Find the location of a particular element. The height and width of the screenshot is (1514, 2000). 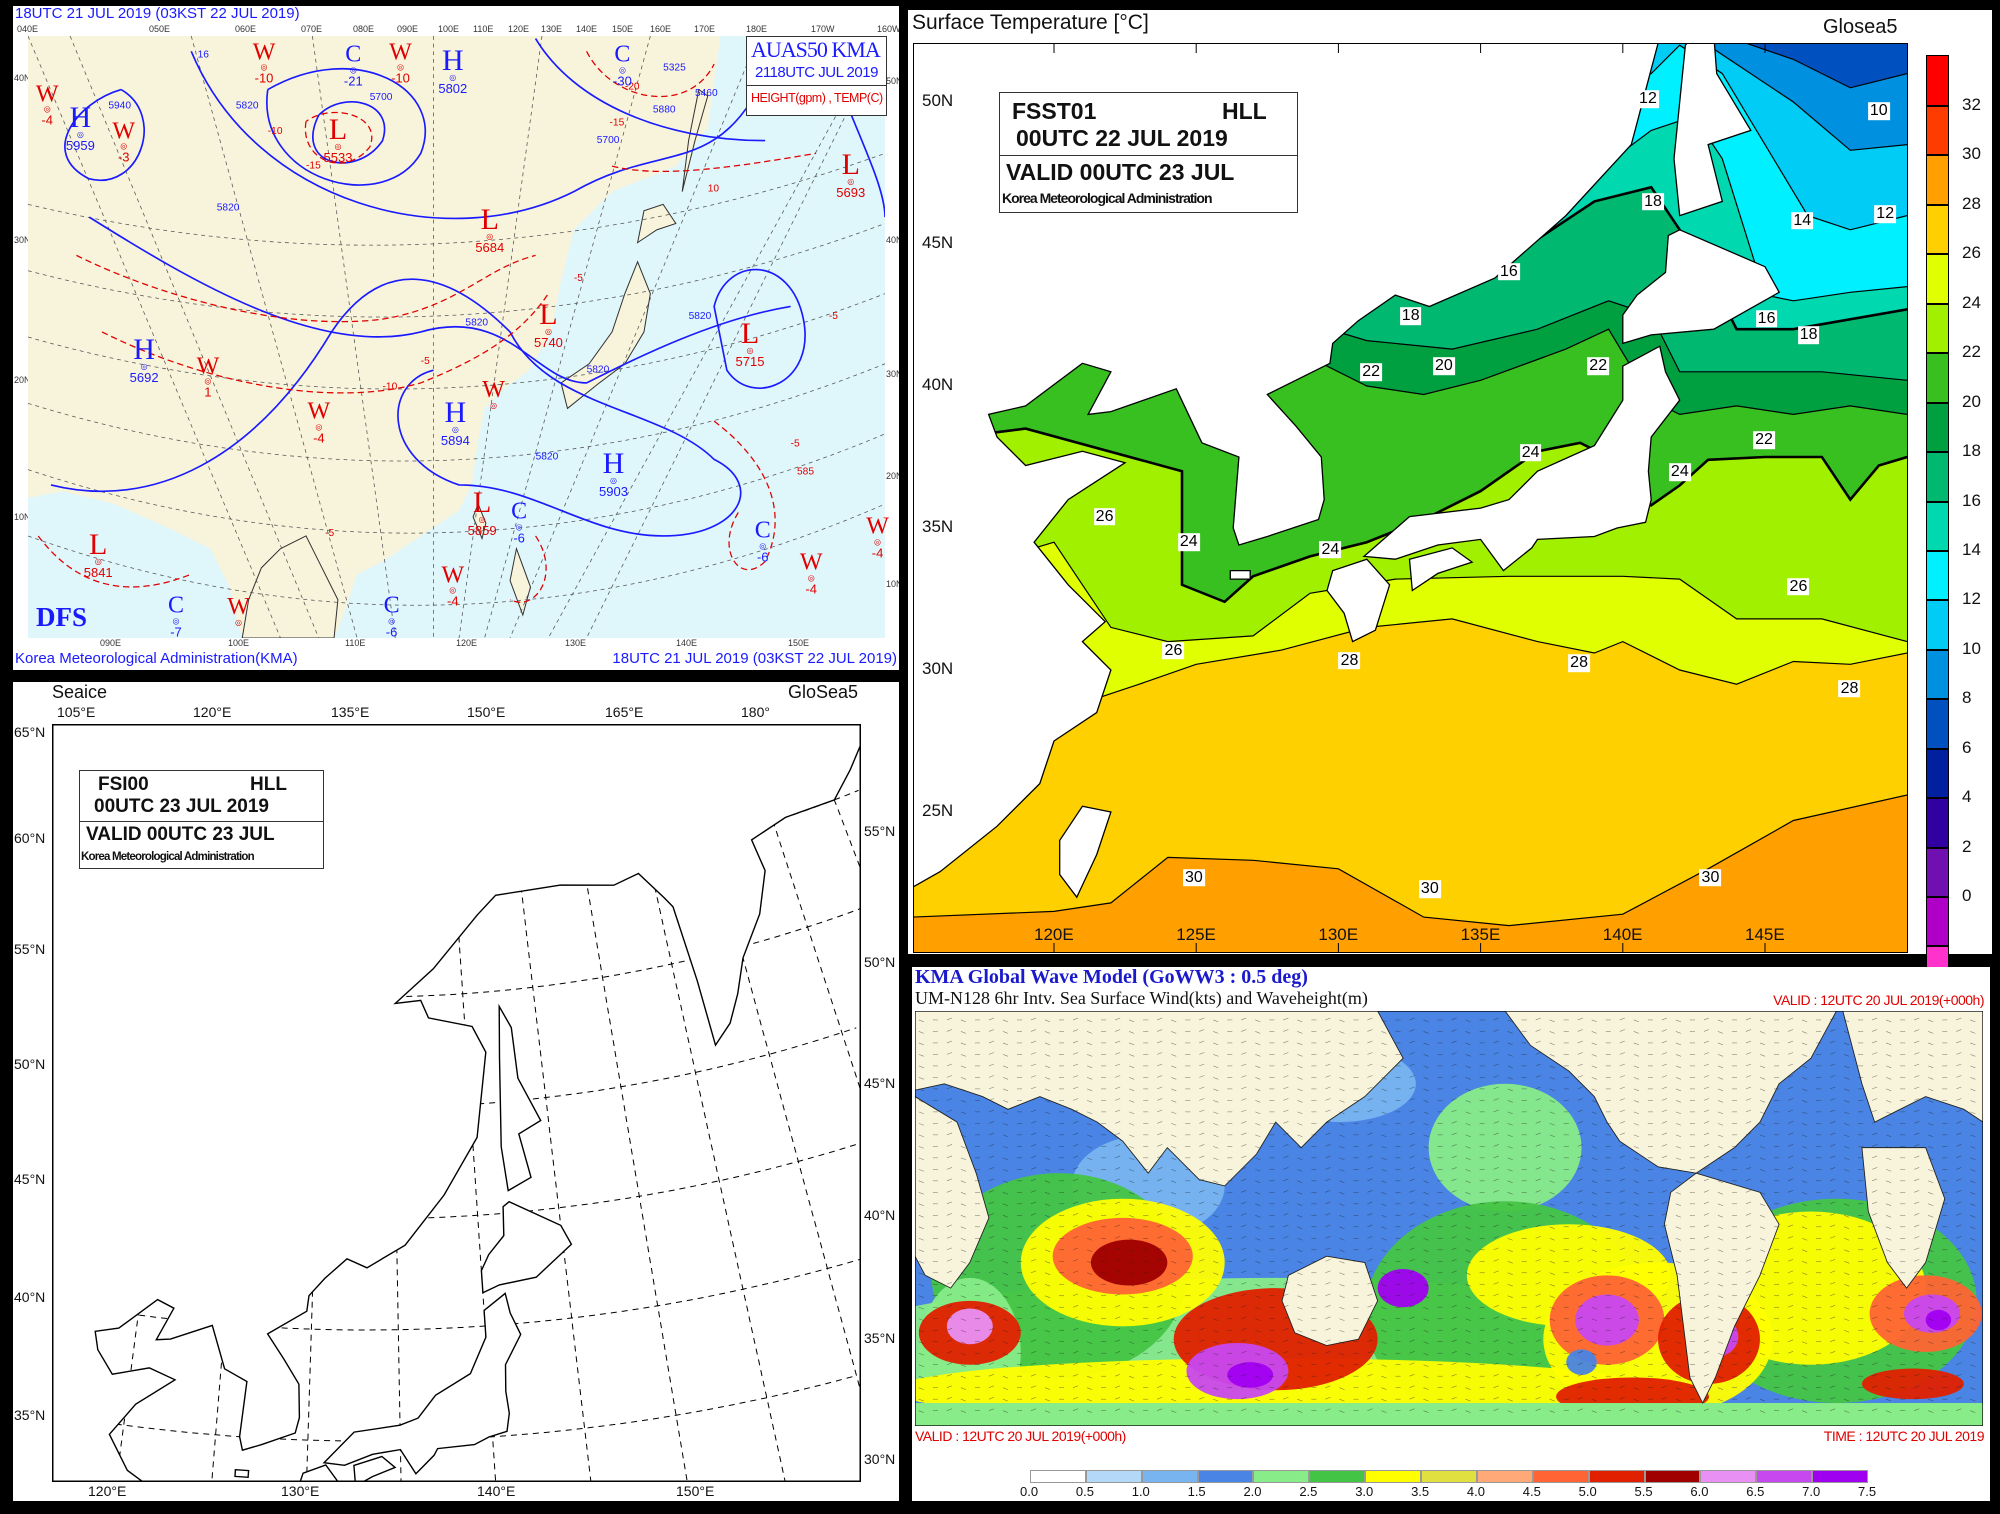

contour-label: 5820 is located at coordinates (547, 456).